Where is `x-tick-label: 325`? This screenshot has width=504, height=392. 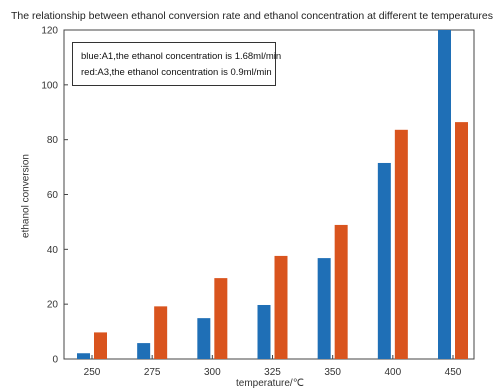 x-tick-label: 325 is located at coordinates (272, 372).